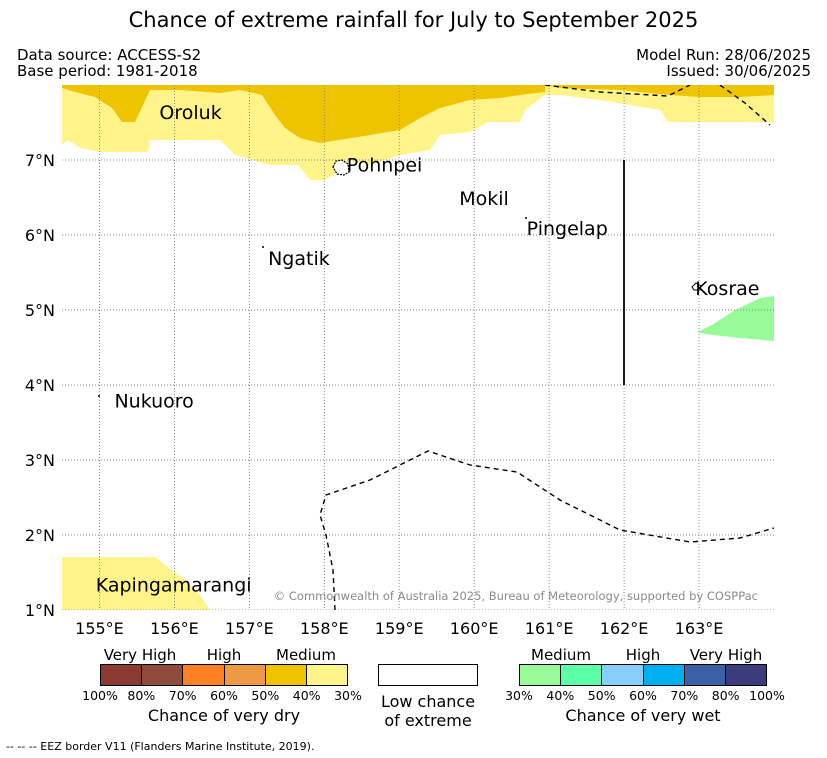 The height and width of the screenshot is (758, 827). Describe the element at coordinates (546, 530) in the screenshot. I see `eez-border-south` at that location.